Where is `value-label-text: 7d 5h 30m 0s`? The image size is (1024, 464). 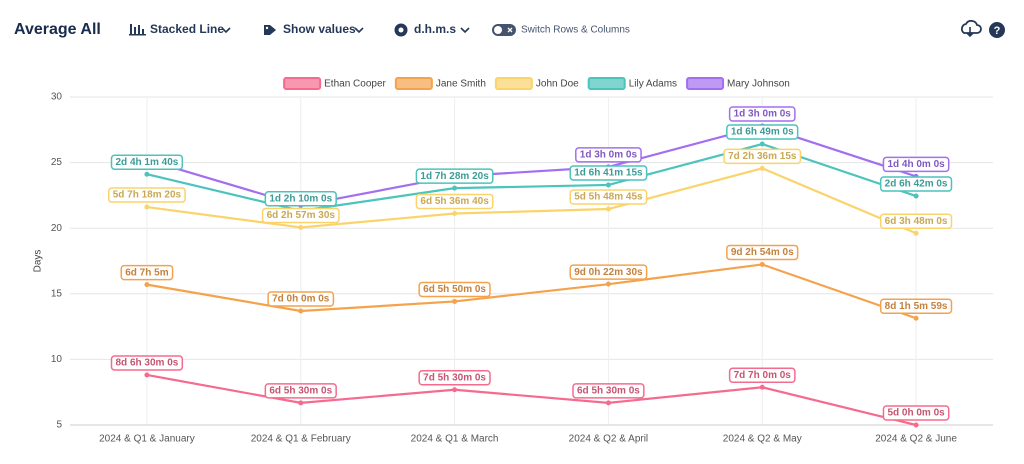 value-label-text: 7d 5h 30m 0s is located at coordinates (454, 377).